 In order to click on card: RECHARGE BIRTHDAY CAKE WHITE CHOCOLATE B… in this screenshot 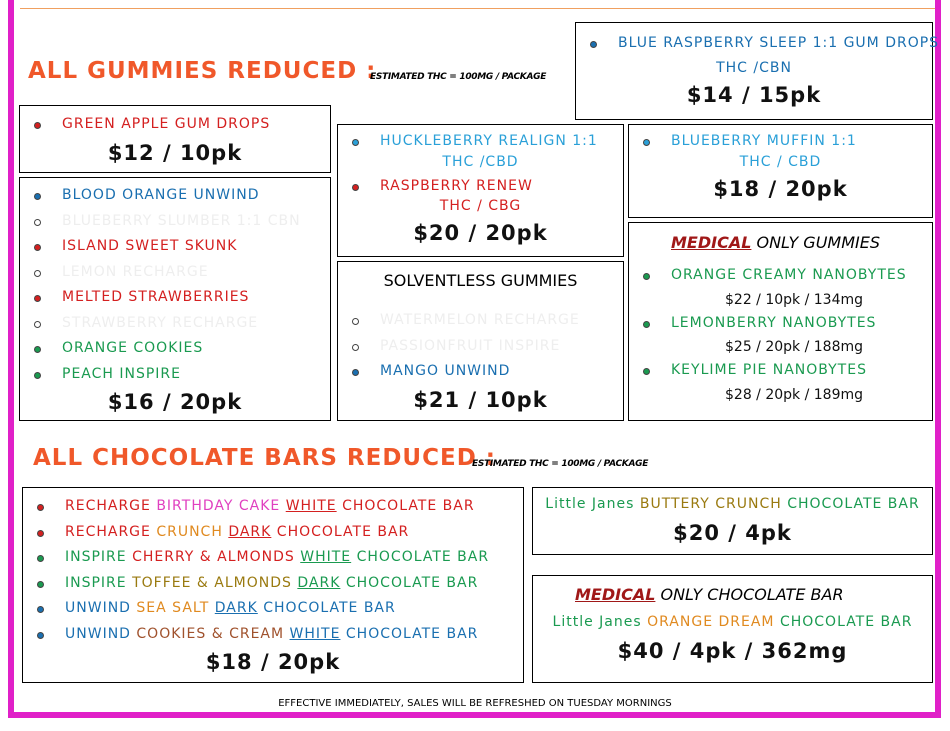, I will do `click(273, 585)`.